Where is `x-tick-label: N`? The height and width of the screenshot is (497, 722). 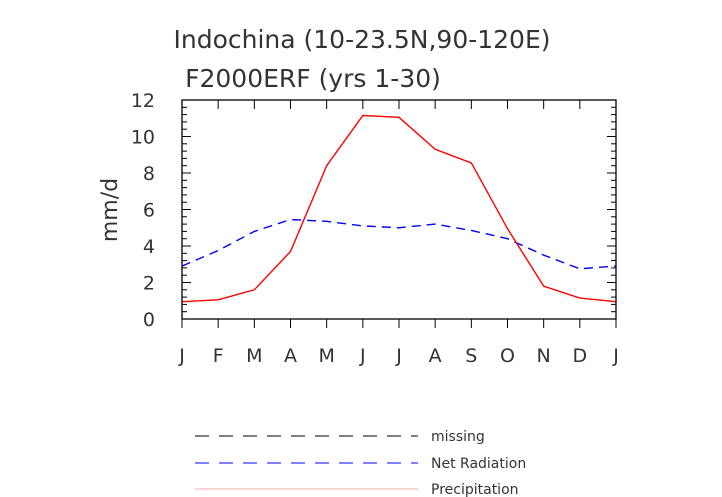
x-tick-label: N is located at coordinates (544, 356).